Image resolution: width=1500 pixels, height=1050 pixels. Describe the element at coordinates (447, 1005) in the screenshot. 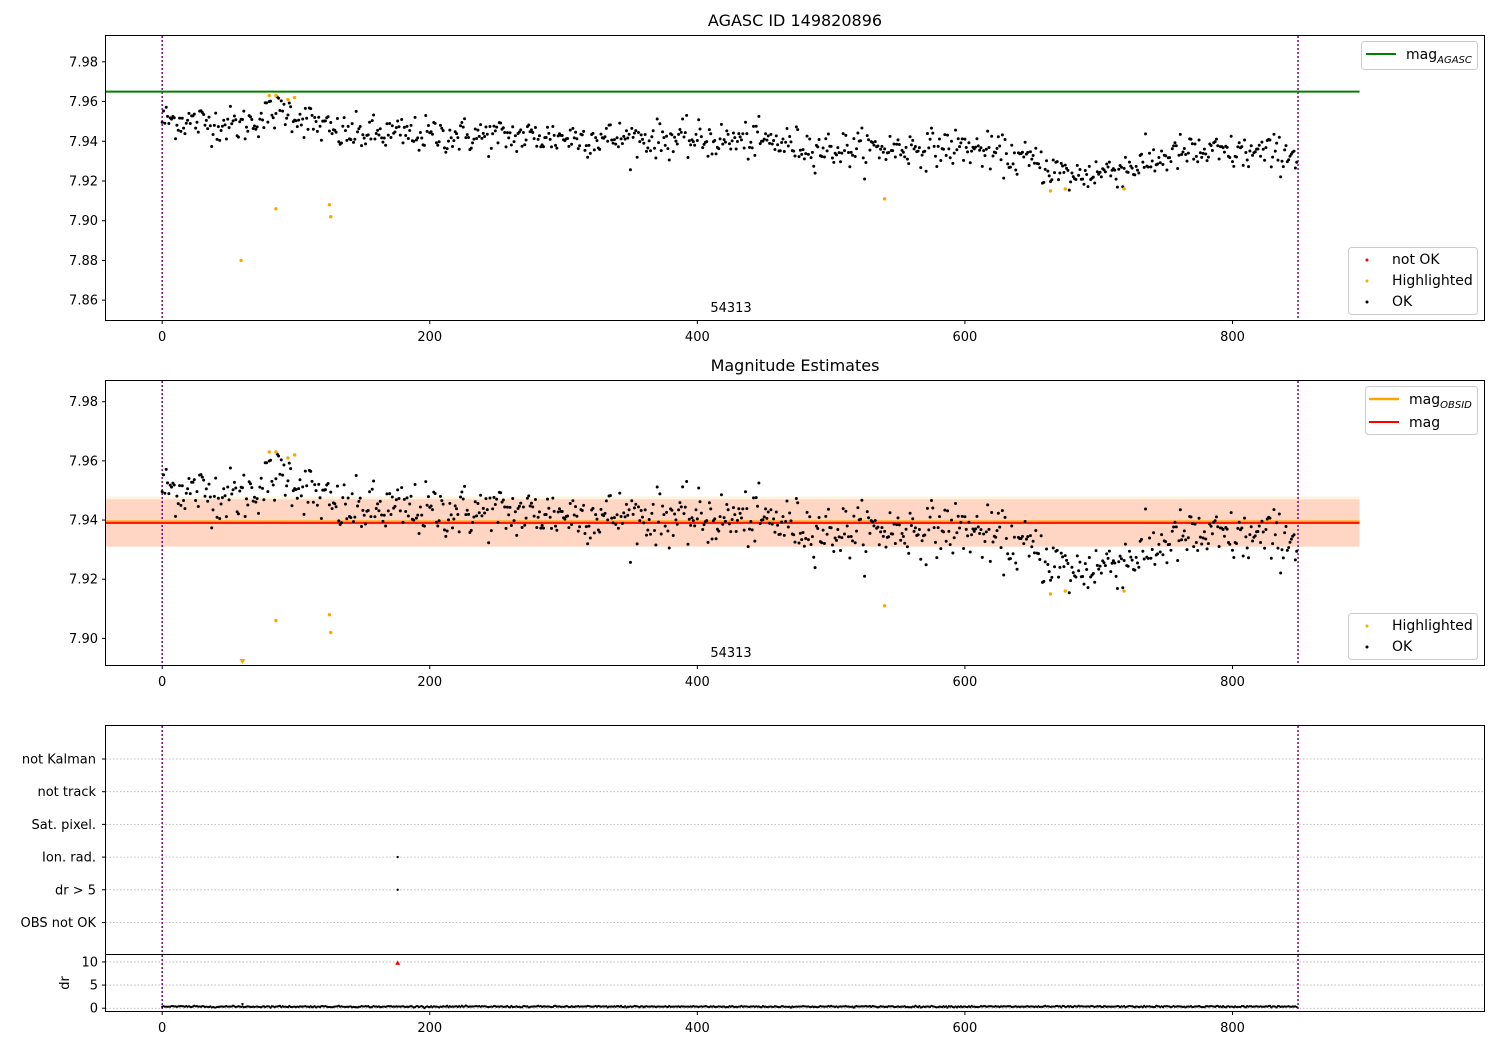

I see `dr-point` at that location.